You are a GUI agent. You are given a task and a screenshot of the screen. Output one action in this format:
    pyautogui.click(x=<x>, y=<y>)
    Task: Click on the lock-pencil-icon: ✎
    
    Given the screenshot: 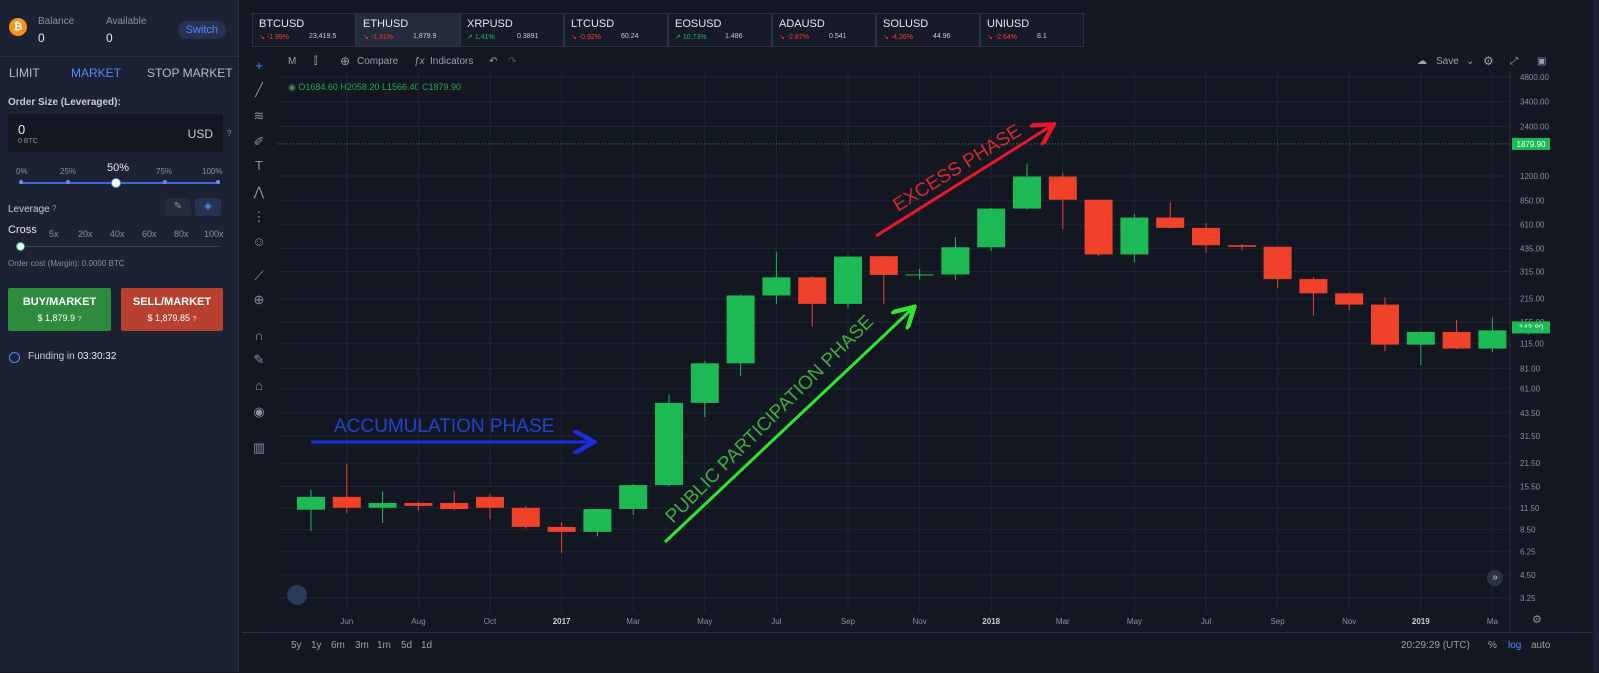 What is the action you would take?
    pyautogui.click(x=259, y=359)
    